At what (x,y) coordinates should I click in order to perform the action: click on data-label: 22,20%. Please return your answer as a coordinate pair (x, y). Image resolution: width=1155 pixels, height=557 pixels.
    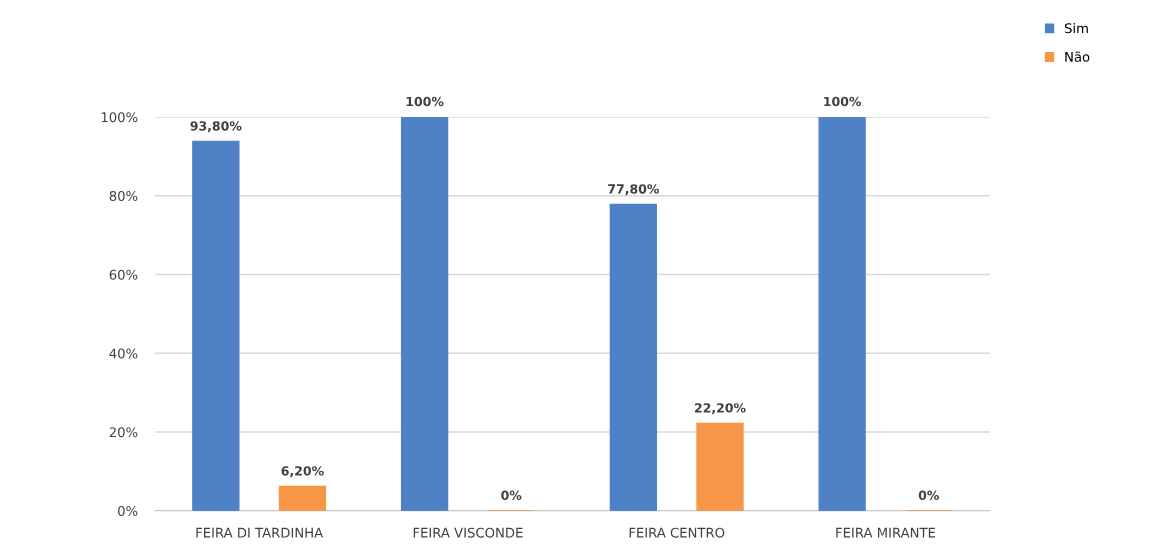
    Looking at the image, I should click on (720, 409).